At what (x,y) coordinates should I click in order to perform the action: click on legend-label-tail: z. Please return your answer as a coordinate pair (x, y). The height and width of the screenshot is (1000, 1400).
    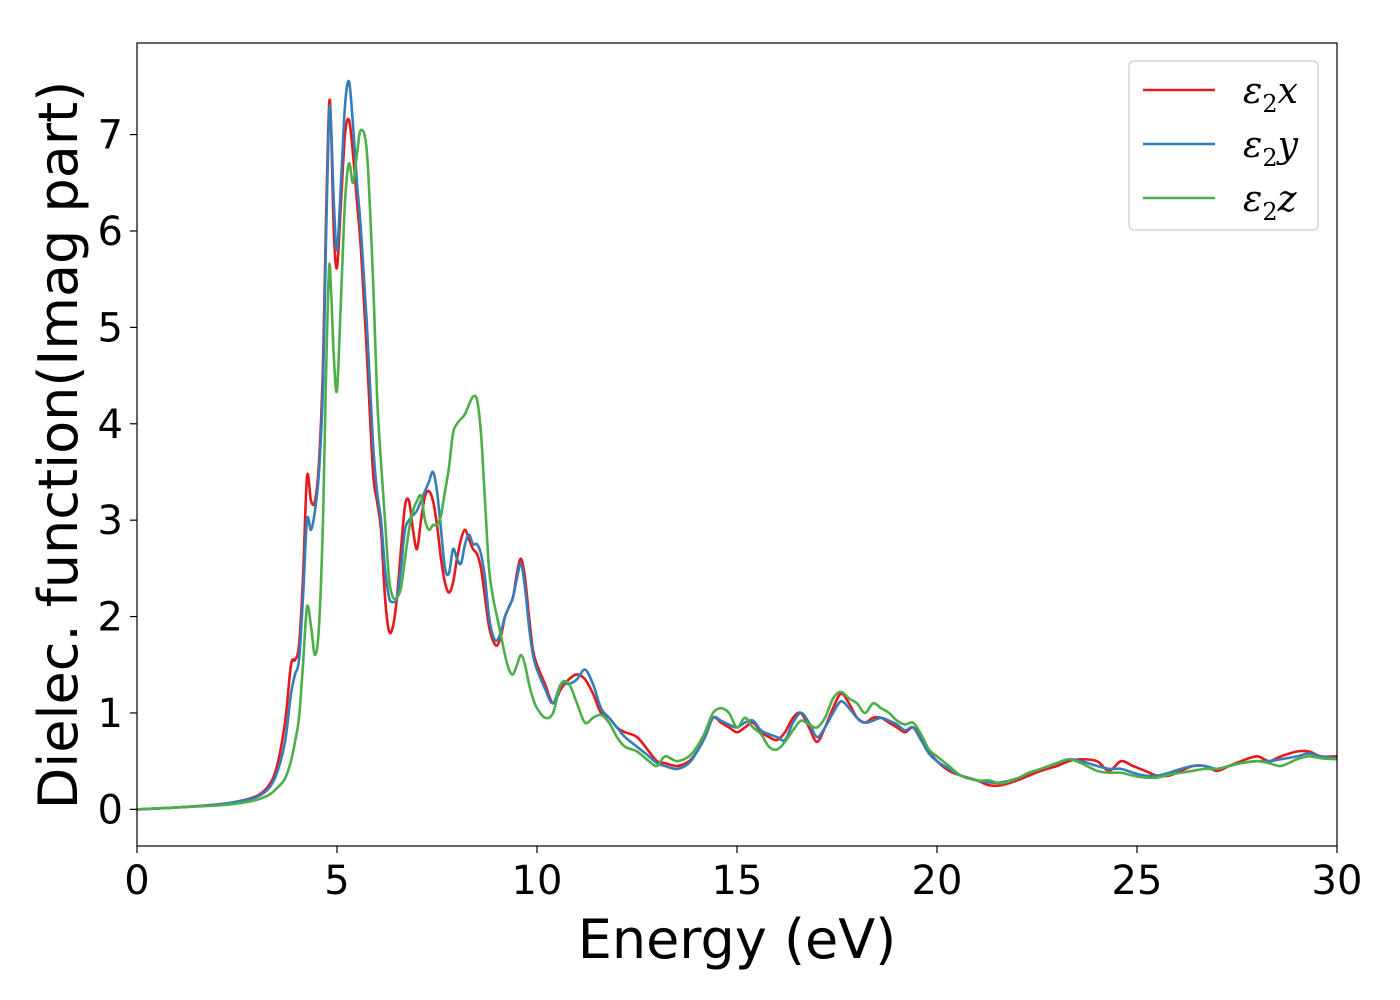
    Looking at the image, I should click on (1287, 199).